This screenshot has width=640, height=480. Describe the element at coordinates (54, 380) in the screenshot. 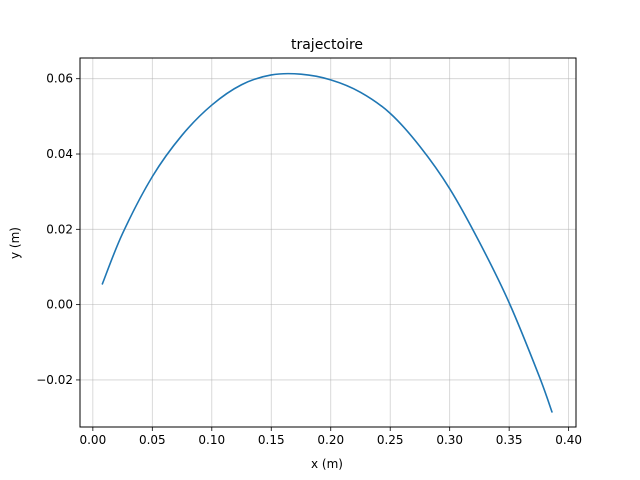

I see `y-tick-label: −0.02` at that location.